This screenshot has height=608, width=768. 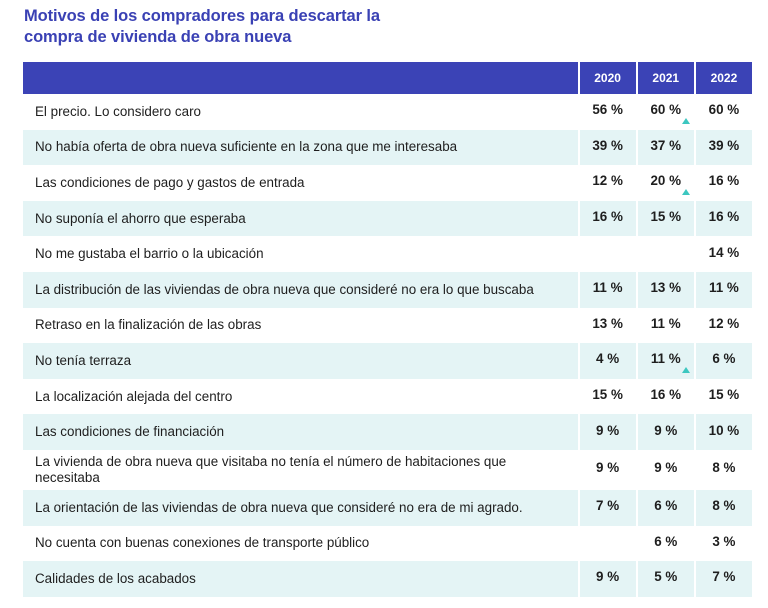 I want to click on column-header-2020: 2020, so click(x=606, y=78).